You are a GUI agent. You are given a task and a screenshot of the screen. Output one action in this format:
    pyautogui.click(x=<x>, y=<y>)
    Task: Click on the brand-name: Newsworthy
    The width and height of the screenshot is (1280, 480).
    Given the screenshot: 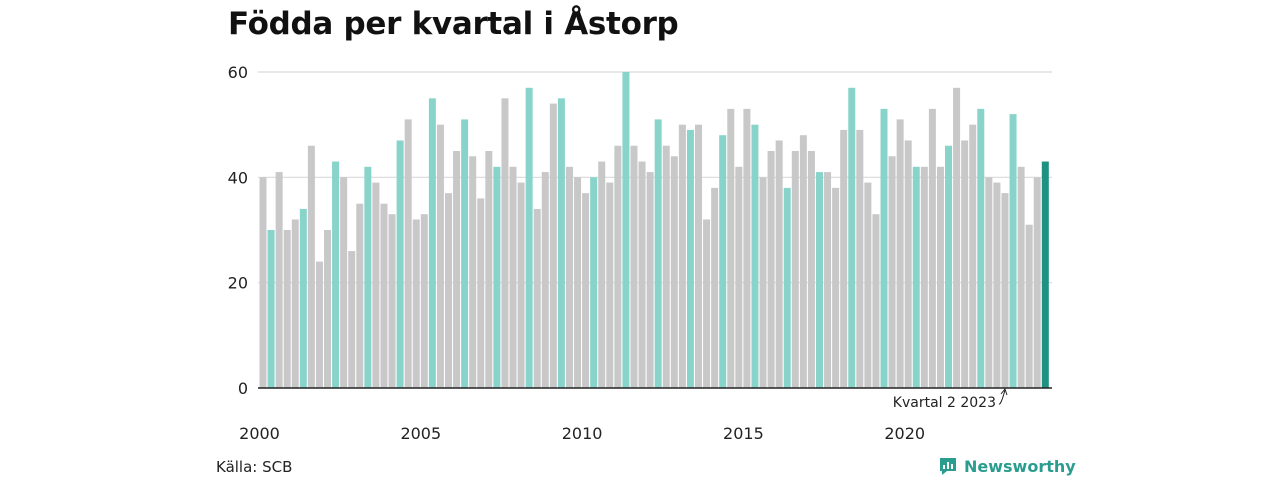 What is the action you would take?
    pyautogui.click(x=1020, y=466)
    